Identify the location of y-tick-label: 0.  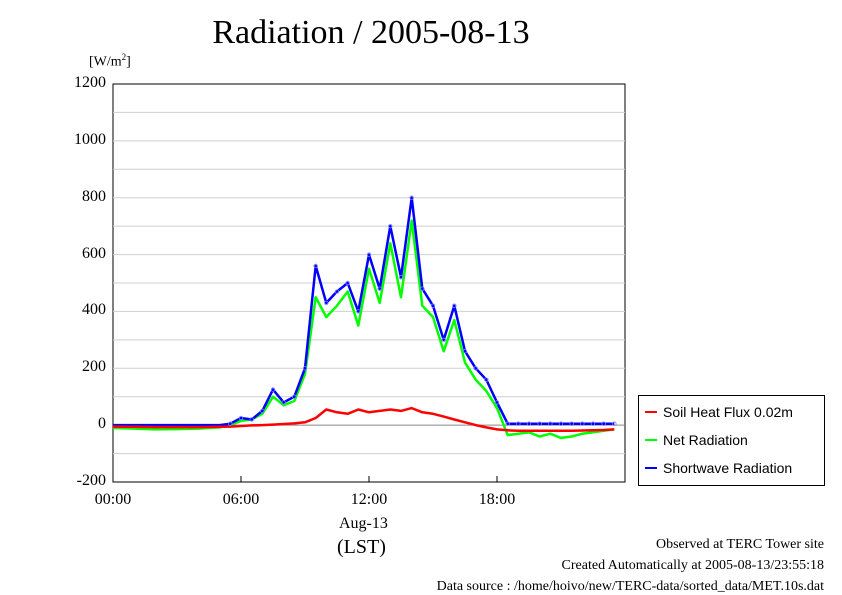
(102, 424).